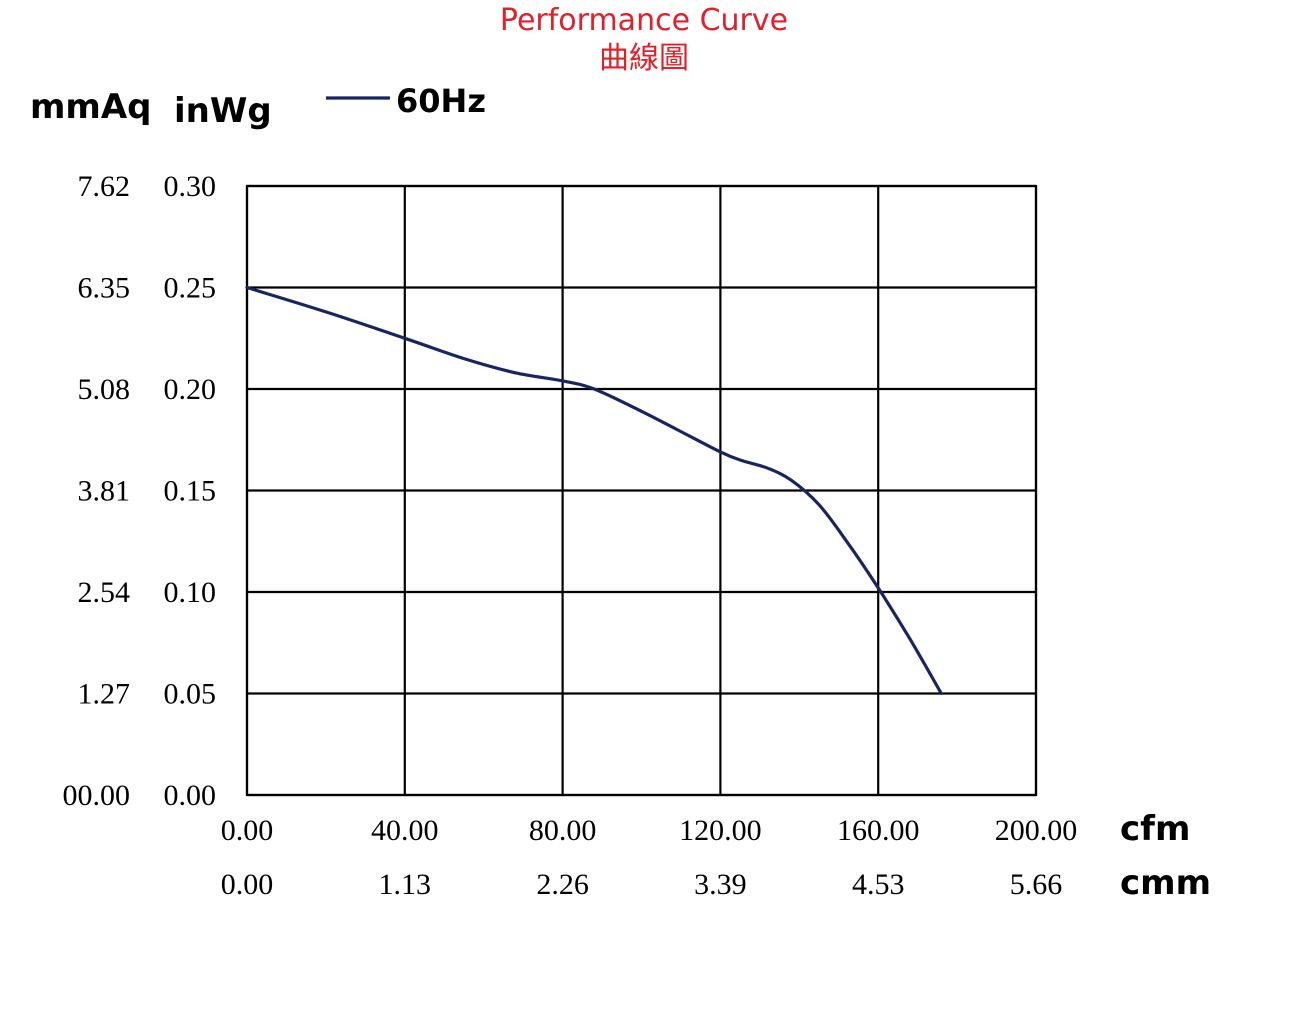 The height and width of the screenshot is (1012, 1289). I want to click on chart-title: Performance Curve, so click(644, 20).